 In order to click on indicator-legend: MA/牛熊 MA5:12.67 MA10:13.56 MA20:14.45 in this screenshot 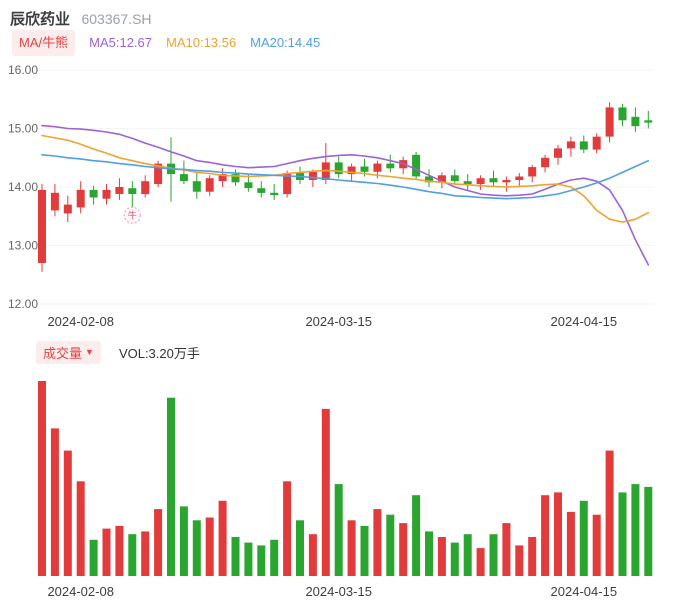, I will do `click(343, 43)`.